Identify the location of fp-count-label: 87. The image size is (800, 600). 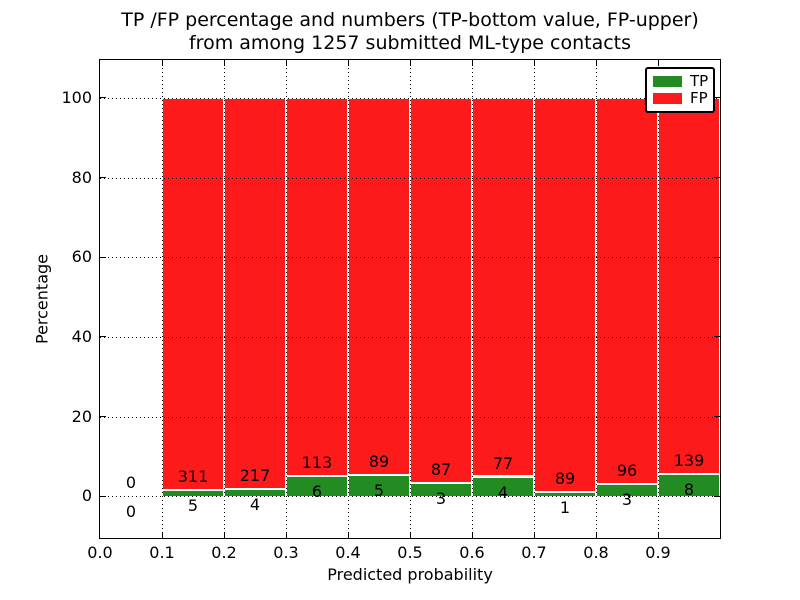
(441, 469).